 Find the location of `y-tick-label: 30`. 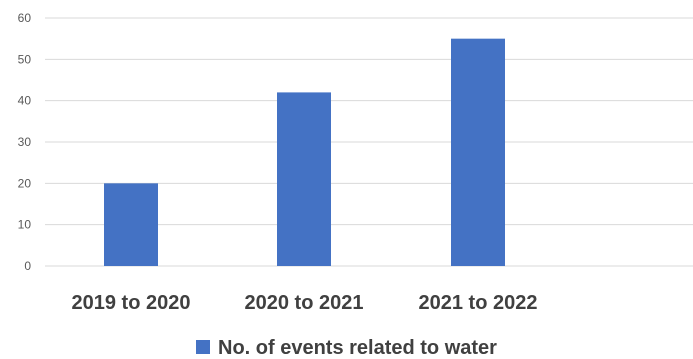

y-tick-label: 30 is located at coordinates (25, 142).